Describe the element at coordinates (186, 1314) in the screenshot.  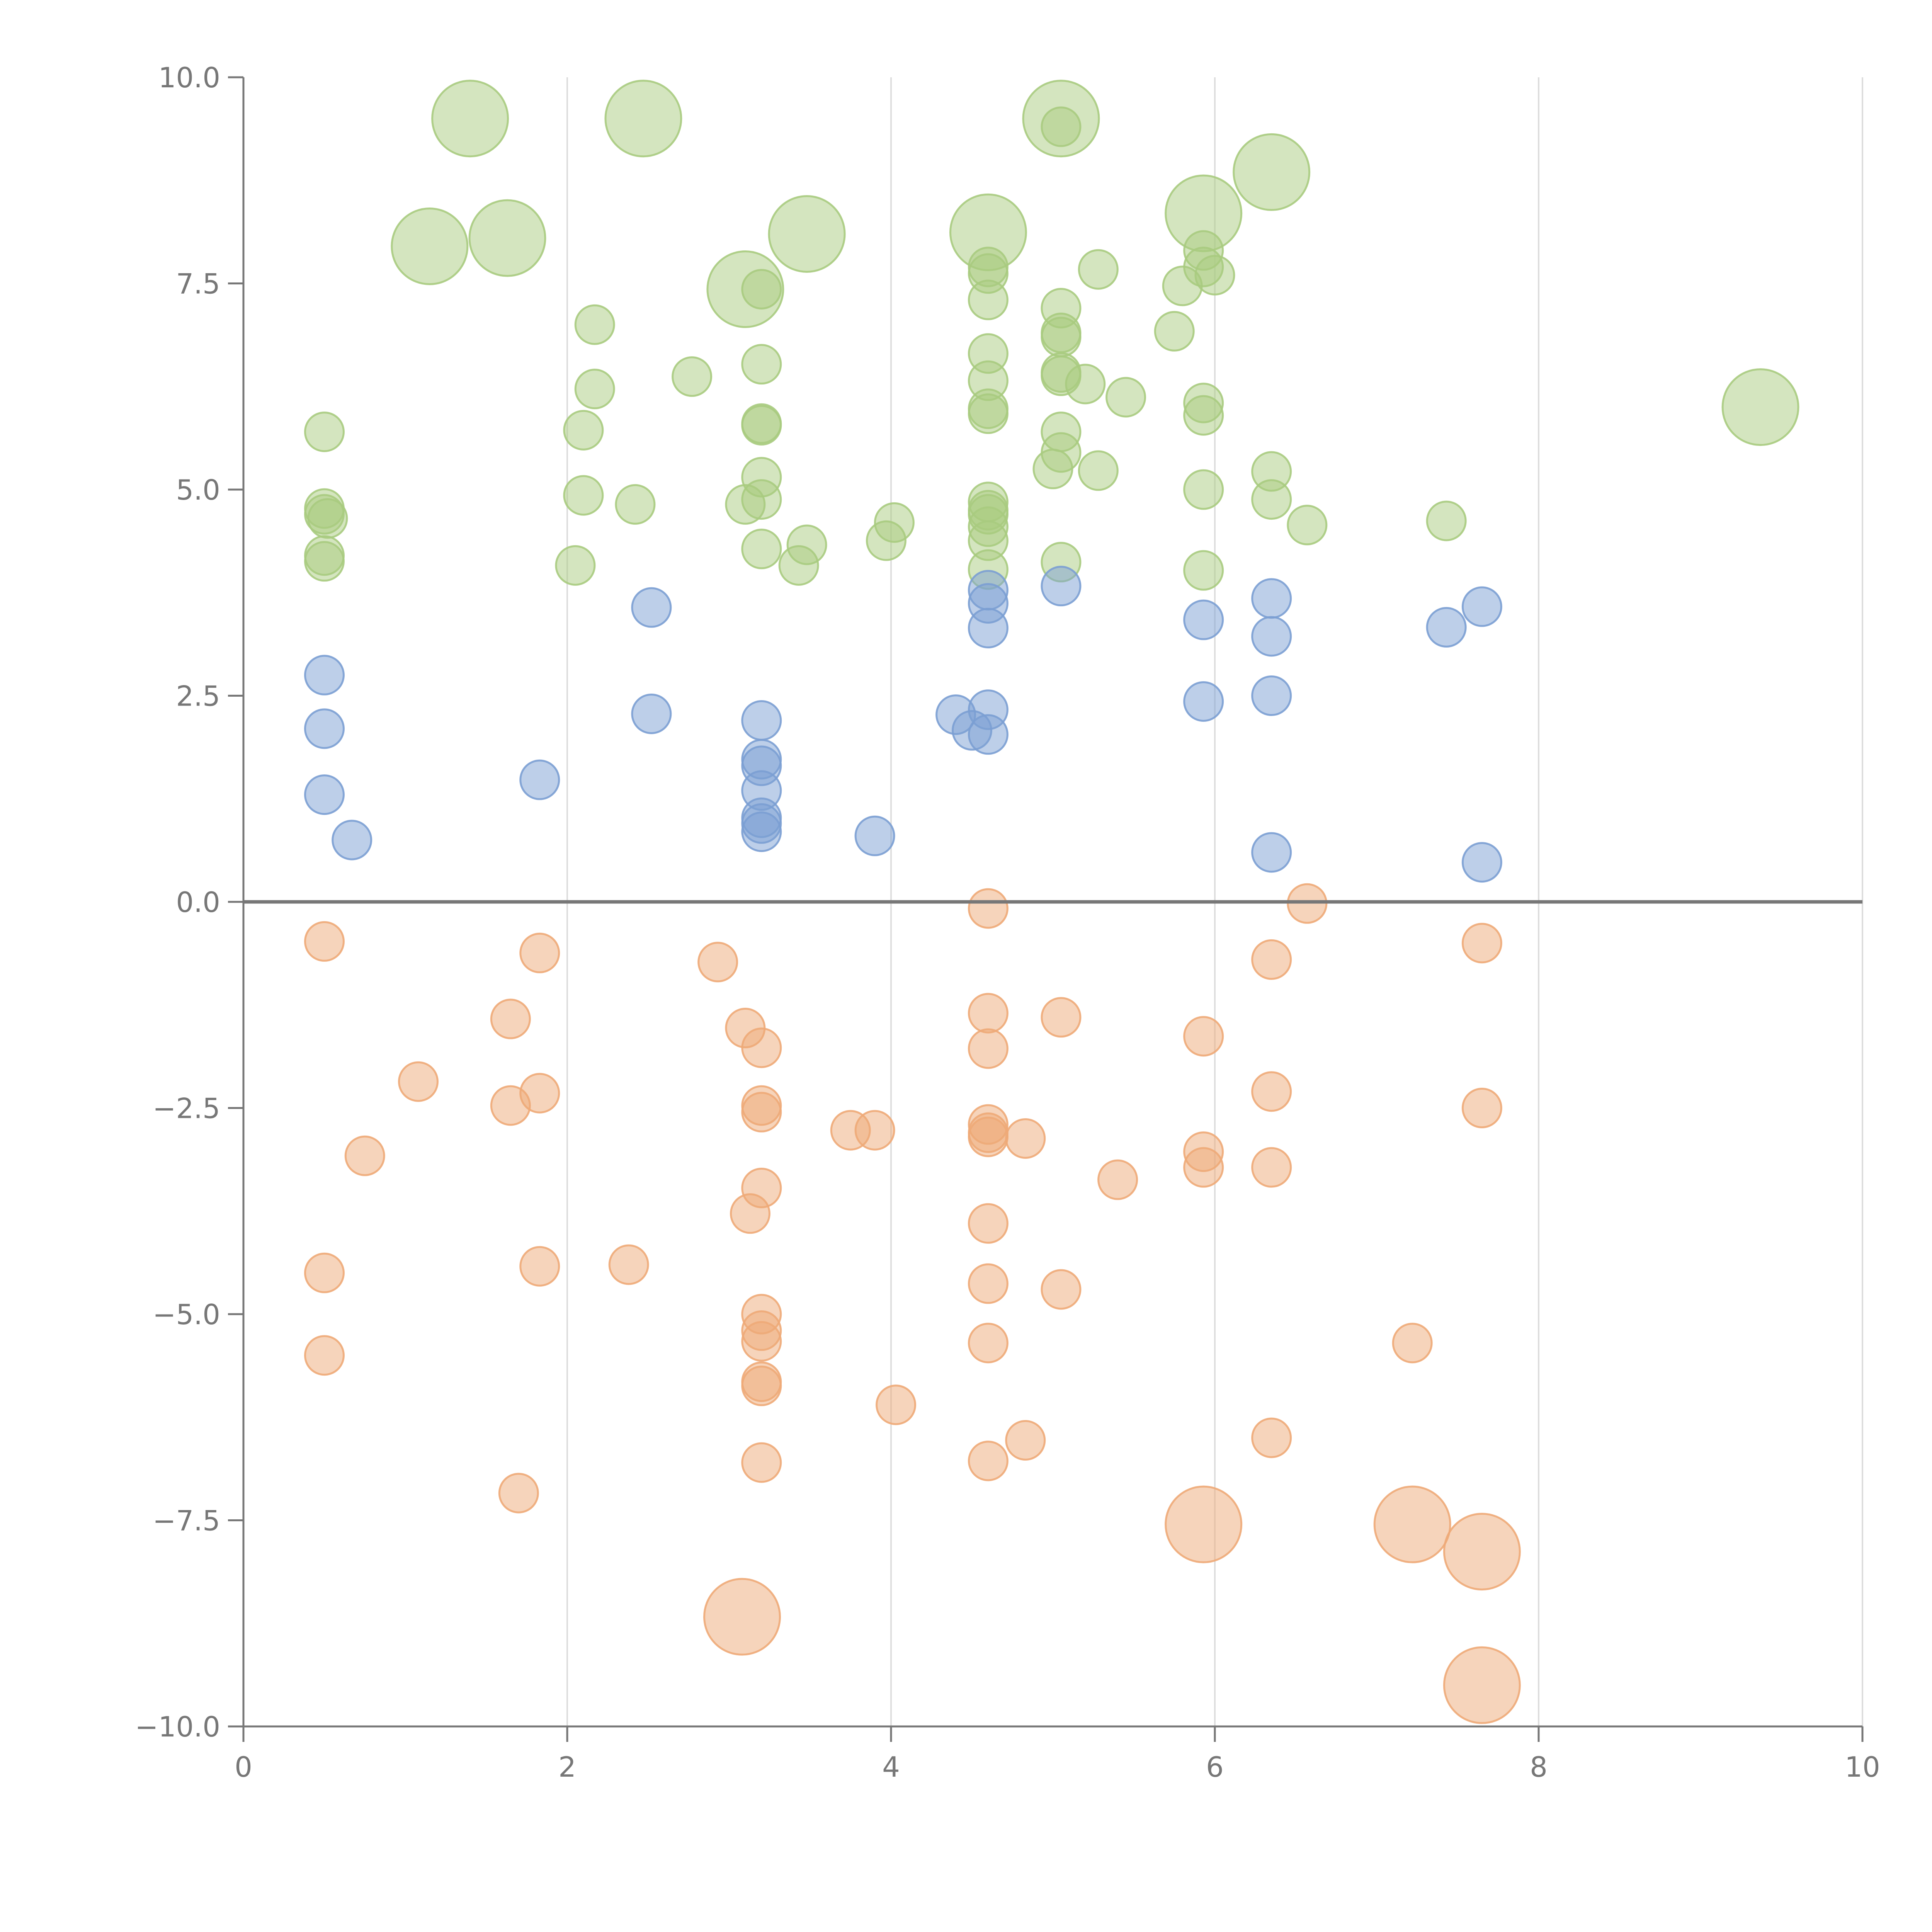
I see `y-tick-label: −5.0` at that location.